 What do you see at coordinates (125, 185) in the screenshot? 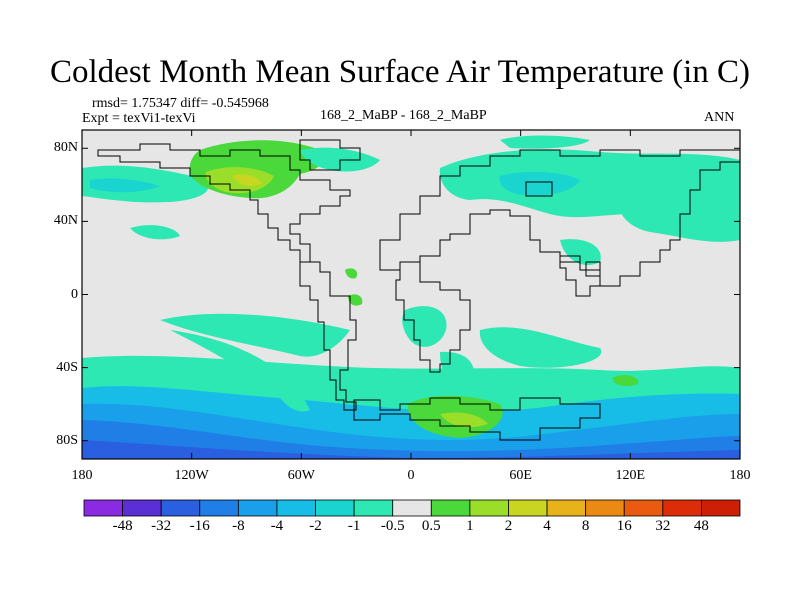
I see `north-pacific-blue` at bounding box center [125, 185].